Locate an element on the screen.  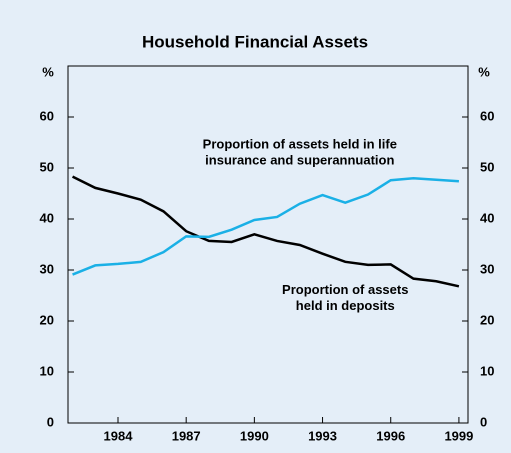
y-tick-label: 40 is located at coordinates (47, 217).